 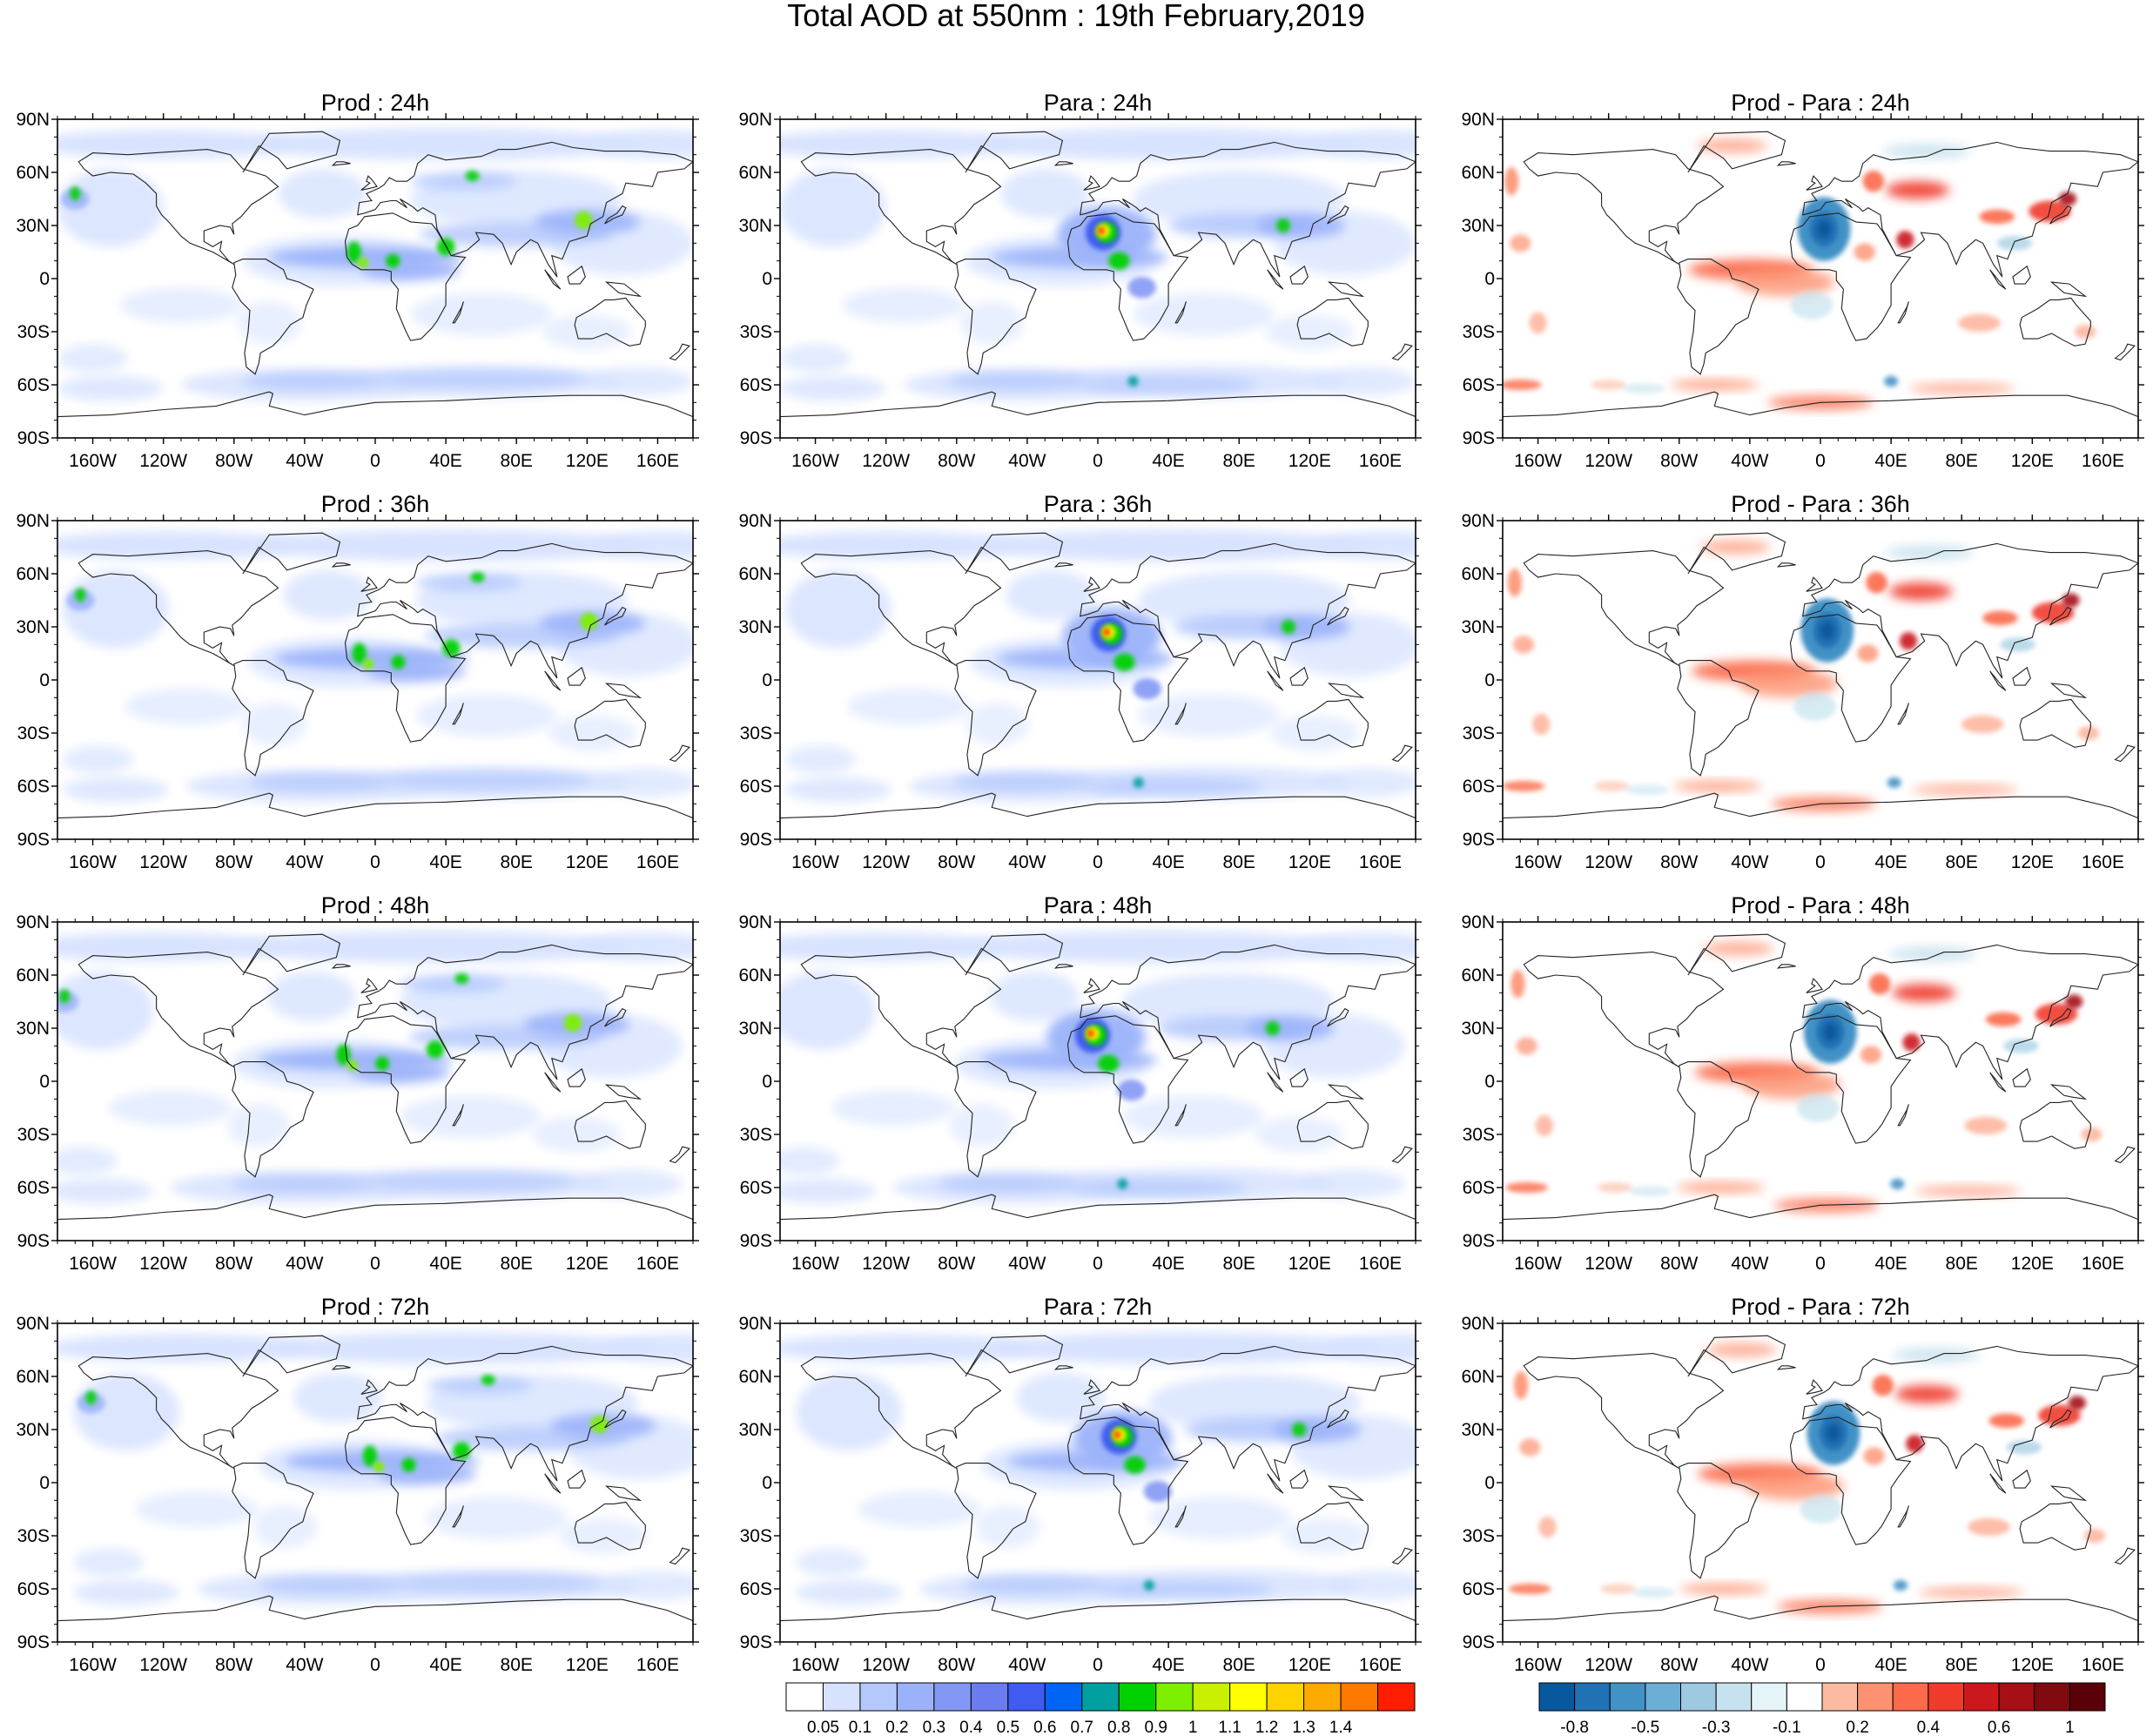 I want to click on diff-colorbar-label: 0.2, so click(x=1857, y=1727).